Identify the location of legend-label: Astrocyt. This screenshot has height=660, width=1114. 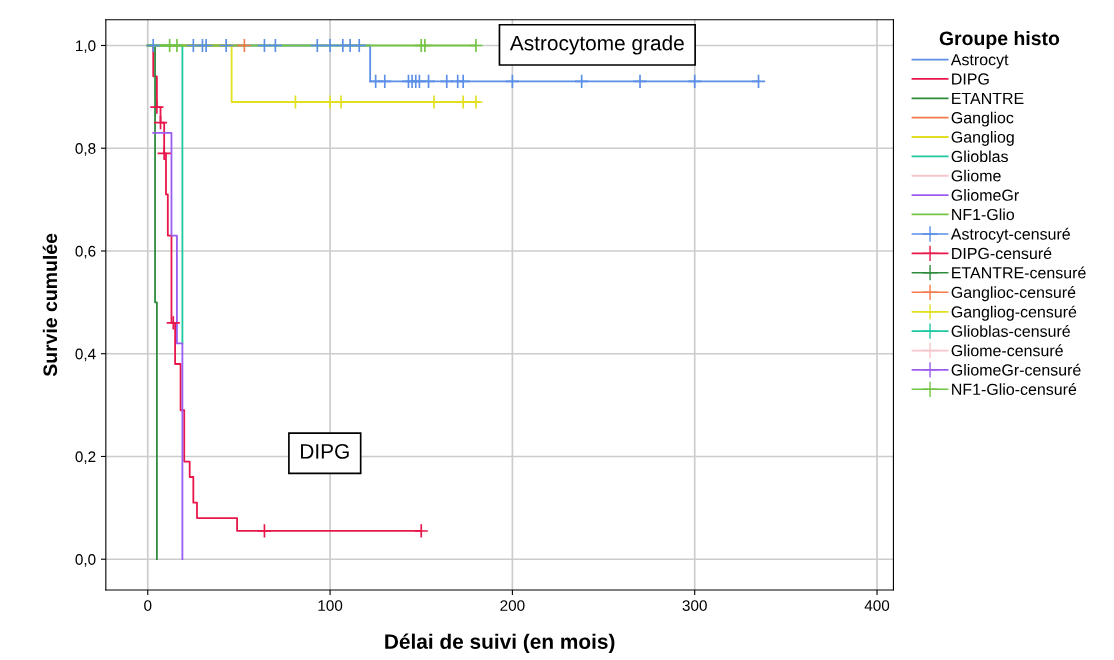
(979, 61).